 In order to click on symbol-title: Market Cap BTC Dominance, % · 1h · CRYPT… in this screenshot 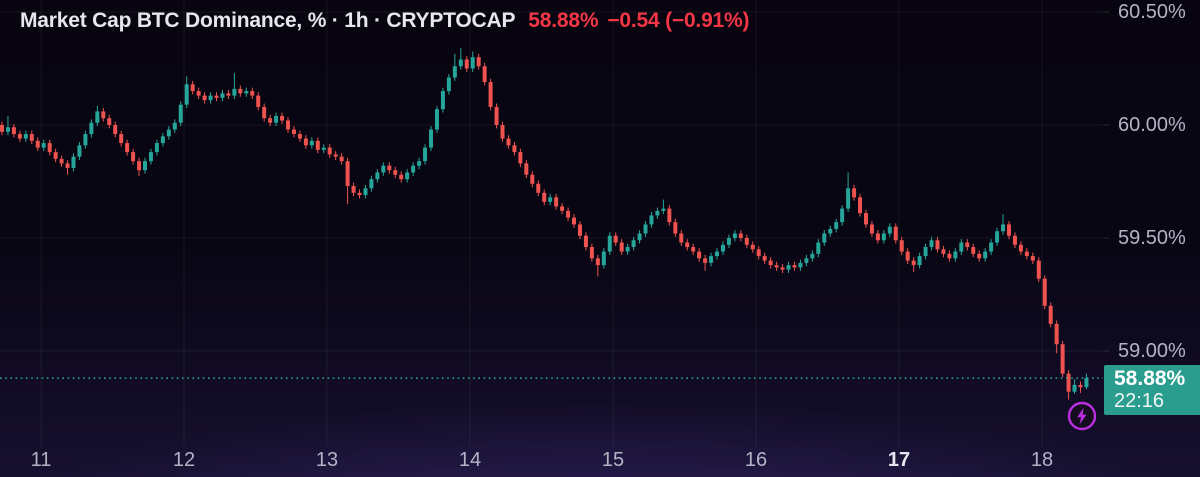, I will do `click(268, 20)`.